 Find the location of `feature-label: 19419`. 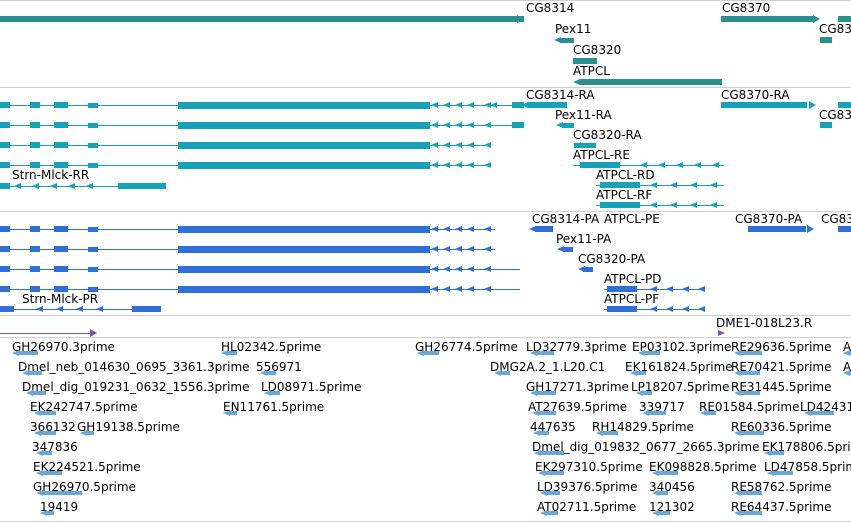

feature-label: 19419 is located at coordinates (59, 507).